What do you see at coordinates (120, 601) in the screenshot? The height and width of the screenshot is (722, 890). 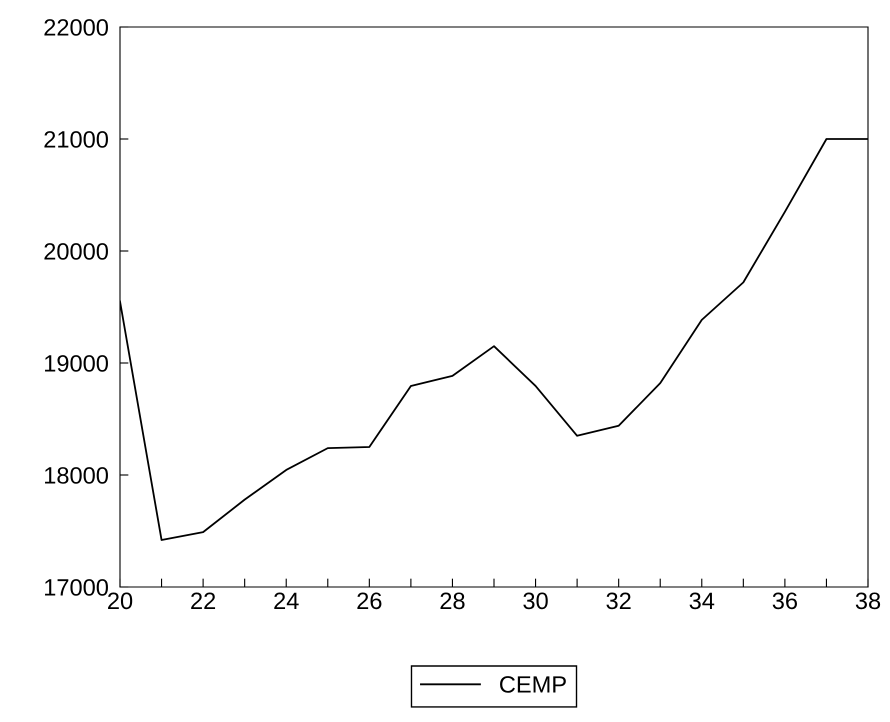 I see `x-tick-label: 20` at bounding box center [120, 601].